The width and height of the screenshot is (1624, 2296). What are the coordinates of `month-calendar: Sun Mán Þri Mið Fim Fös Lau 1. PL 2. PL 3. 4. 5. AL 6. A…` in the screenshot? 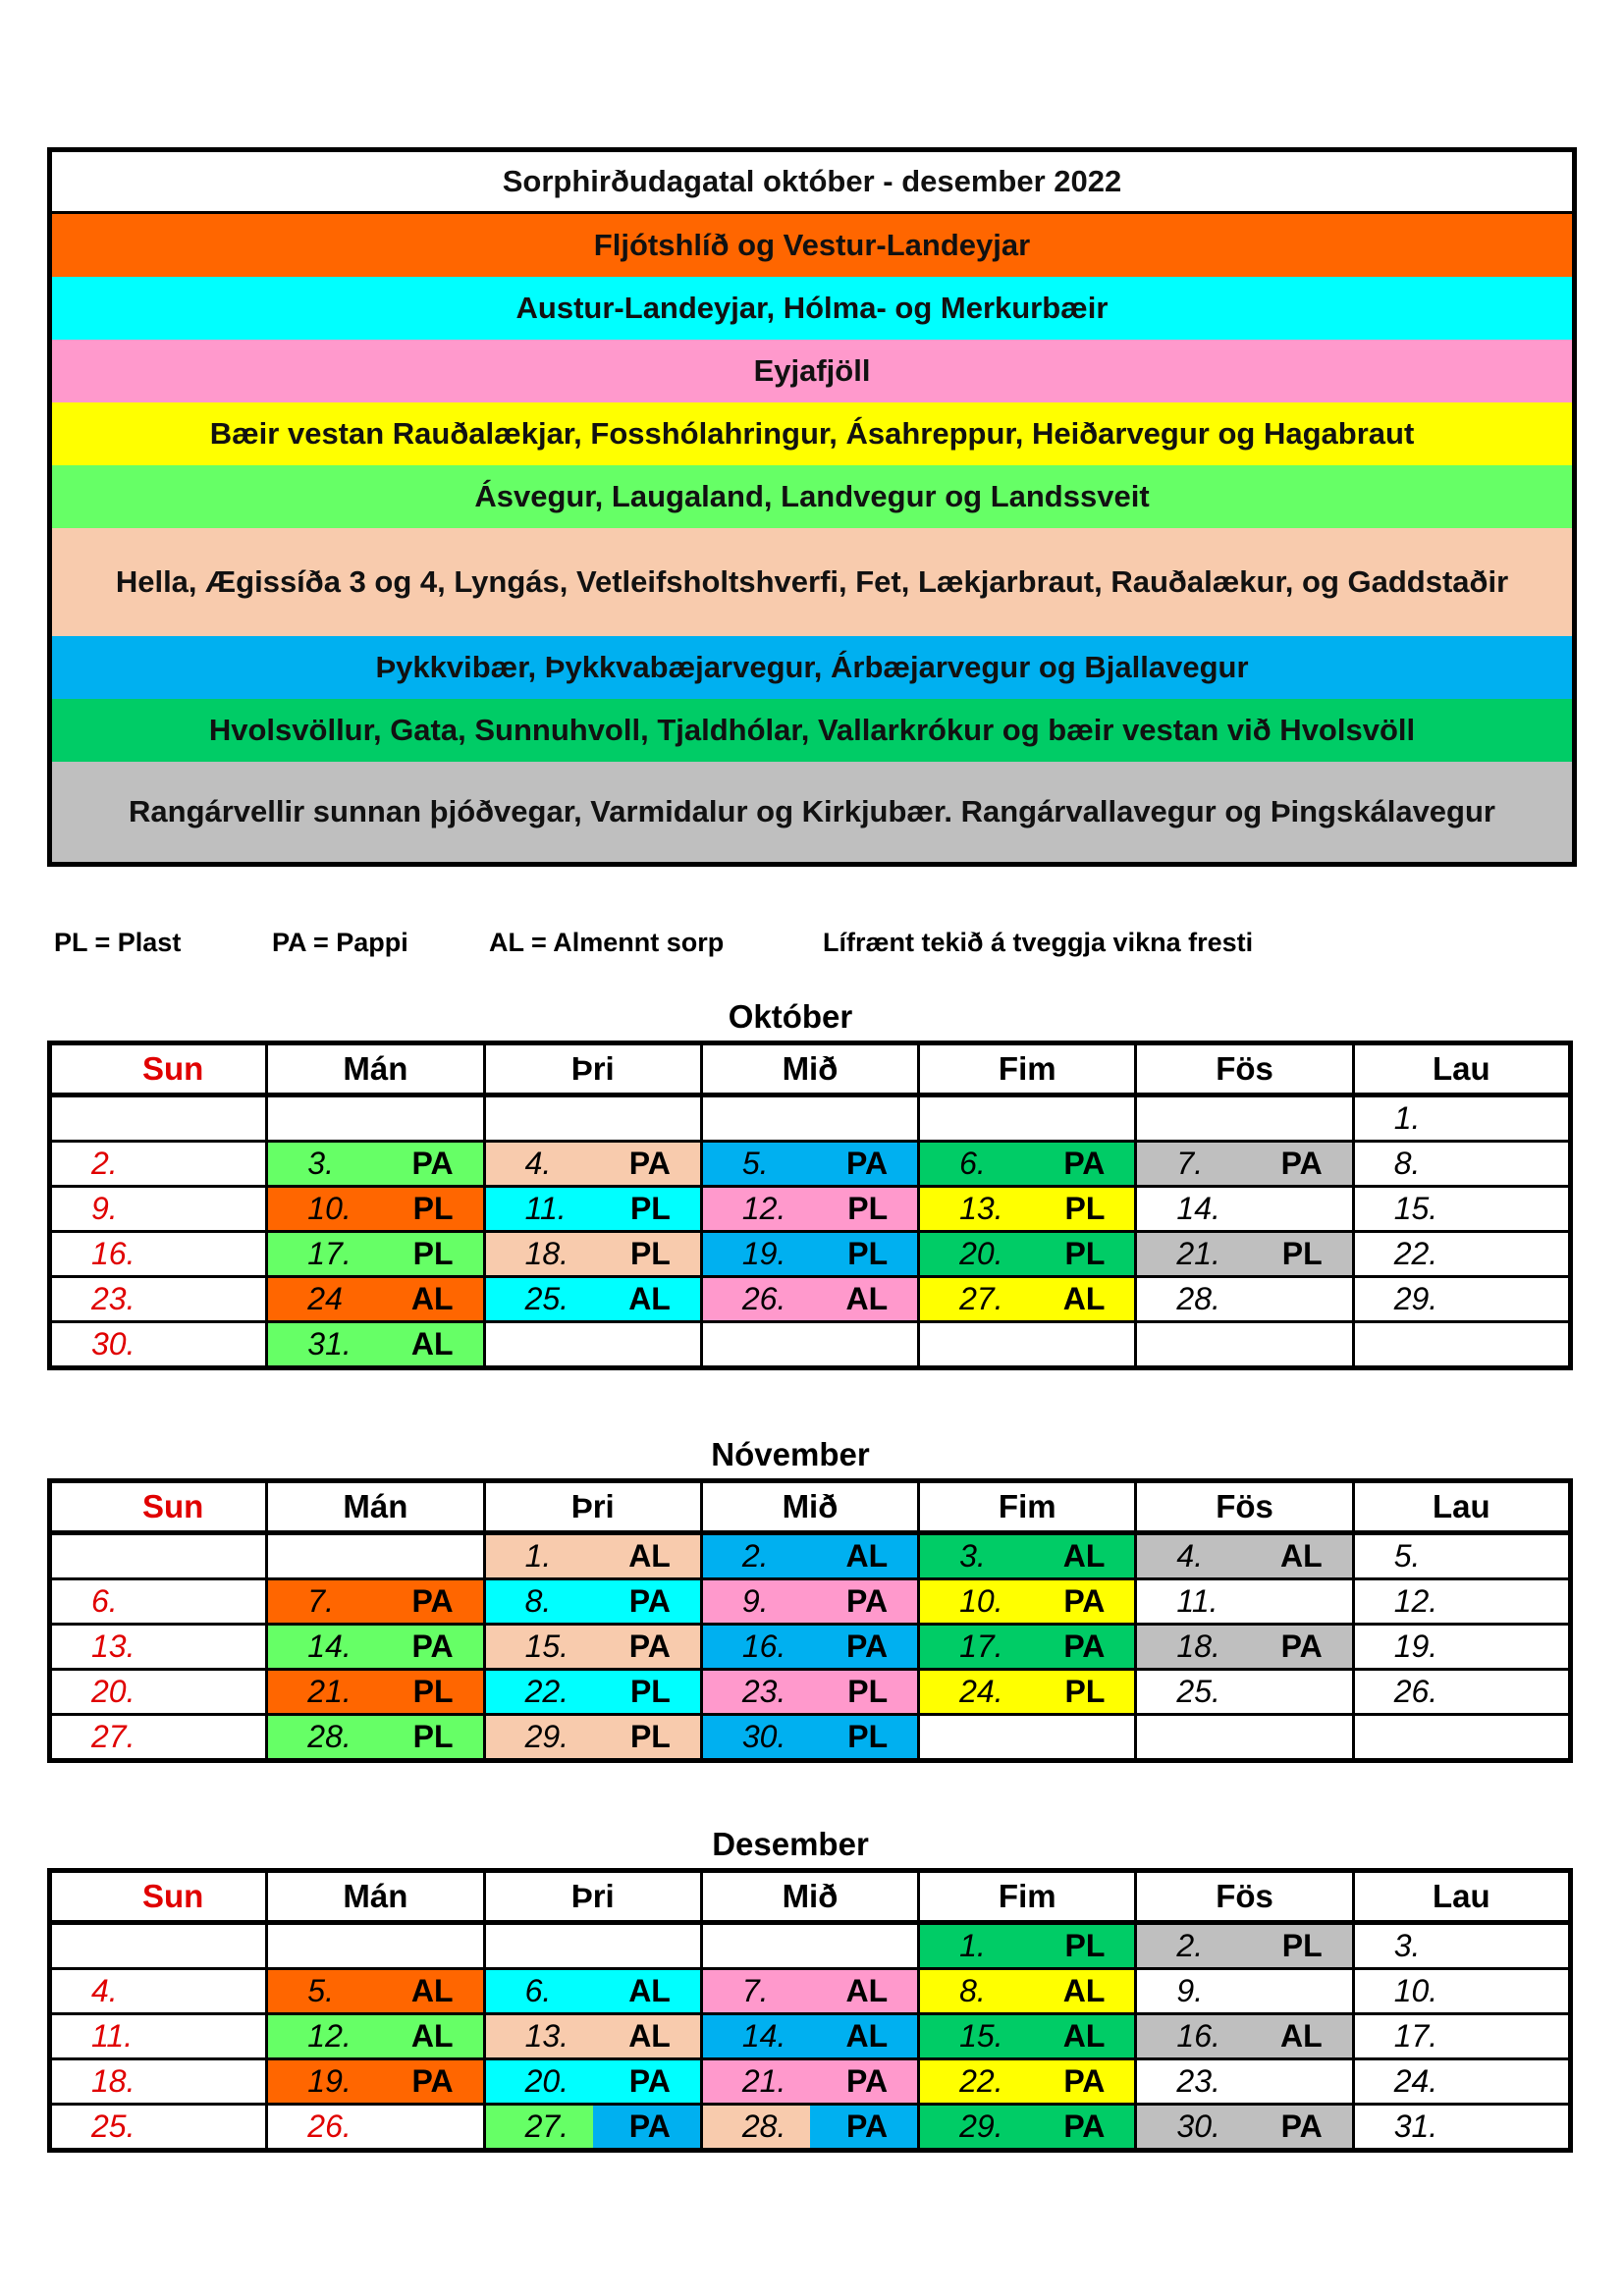 It's located at (810, 2010).